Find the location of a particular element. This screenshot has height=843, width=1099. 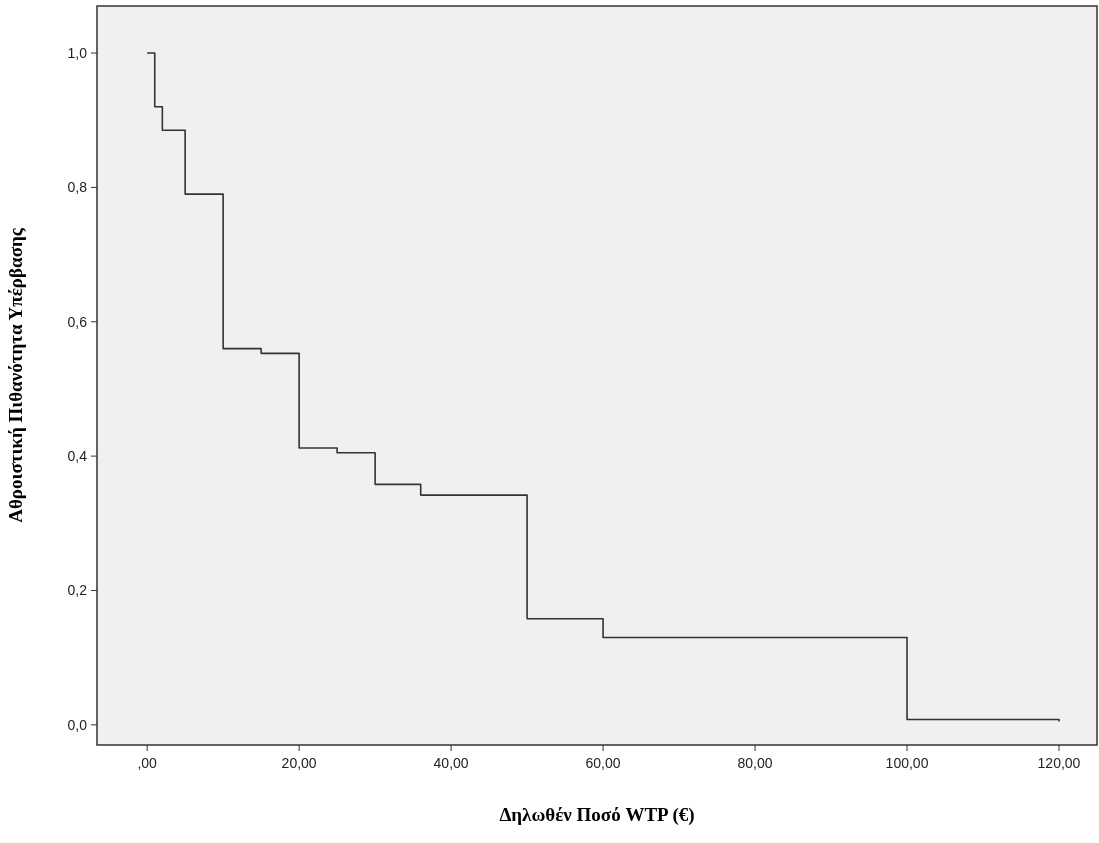

x-tick-label: ,00 is located at coordinates (147, 763).